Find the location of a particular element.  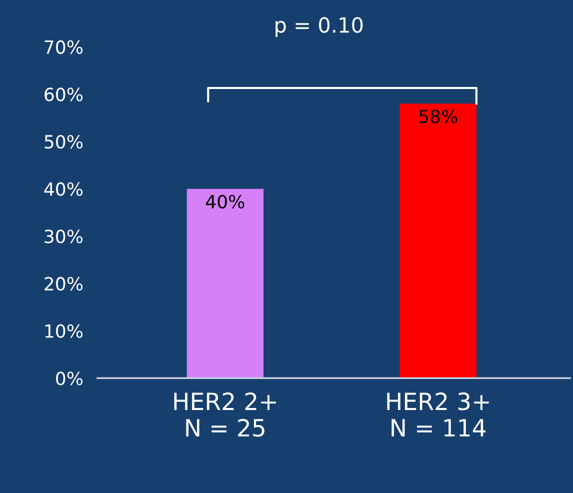

y-tick-label: 0% is located at coordinates (69, 379).